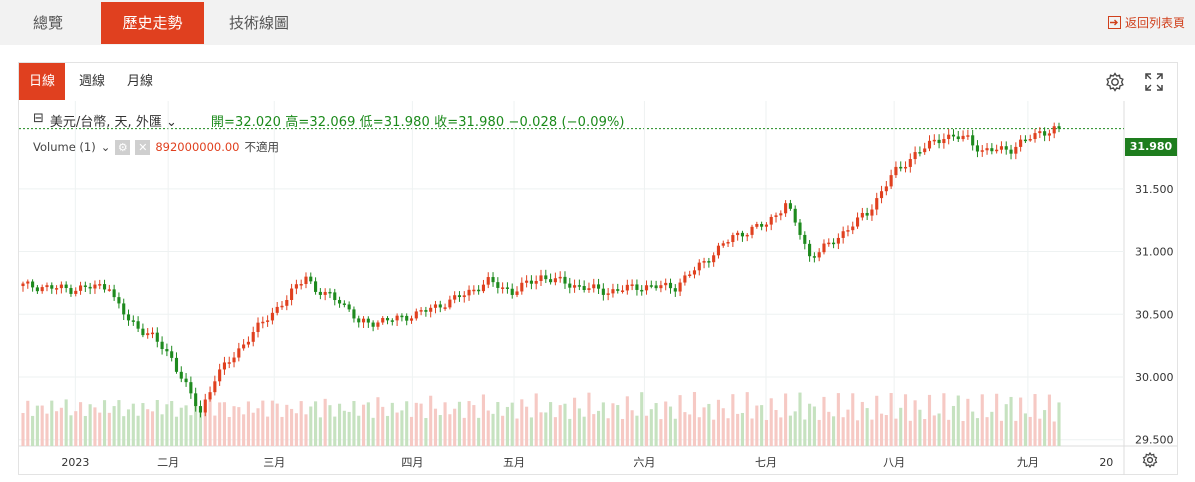 This screenshot has width=1195, height=482. Describe the element at coordinates (1154, 314) in the screenshot. I see `y-tick-label: 30.500` at that location.